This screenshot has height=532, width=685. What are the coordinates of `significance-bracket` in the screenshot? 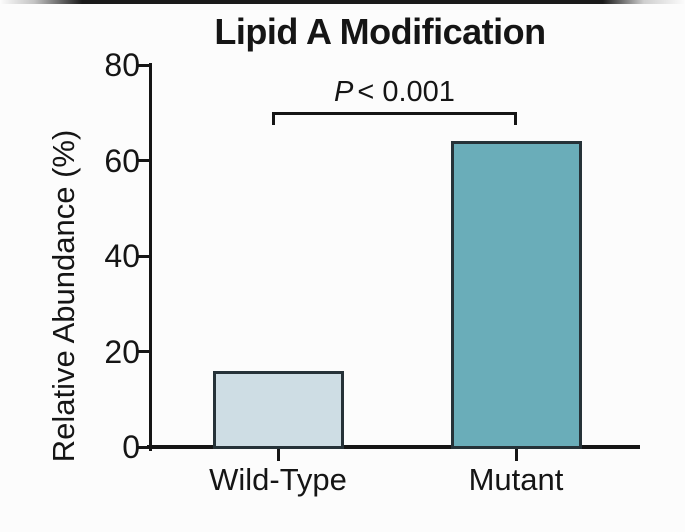 It's located at (394, 118).